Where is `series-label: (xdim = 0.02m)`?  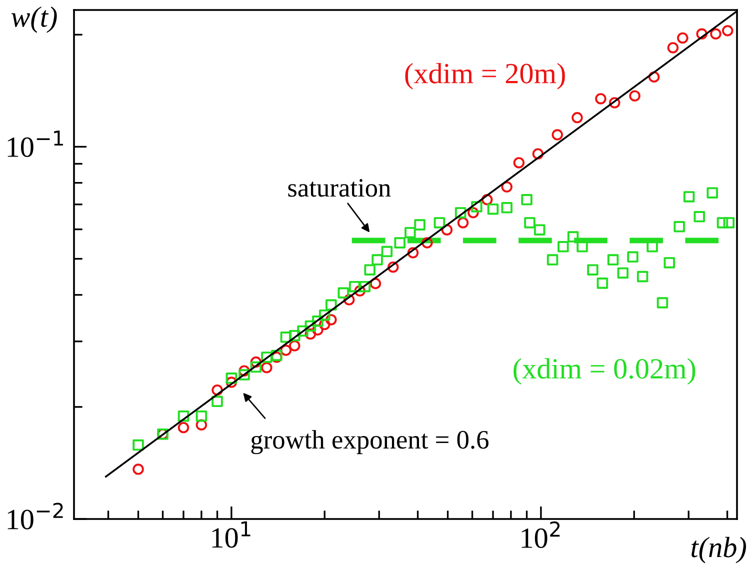 series-label: (xdim = 0.02m) is located at coordinates (605, 371).